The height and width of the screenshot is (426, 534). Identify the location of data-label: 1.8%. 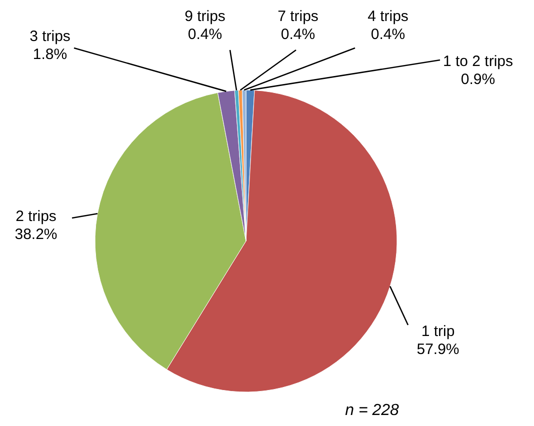
(50, 54).